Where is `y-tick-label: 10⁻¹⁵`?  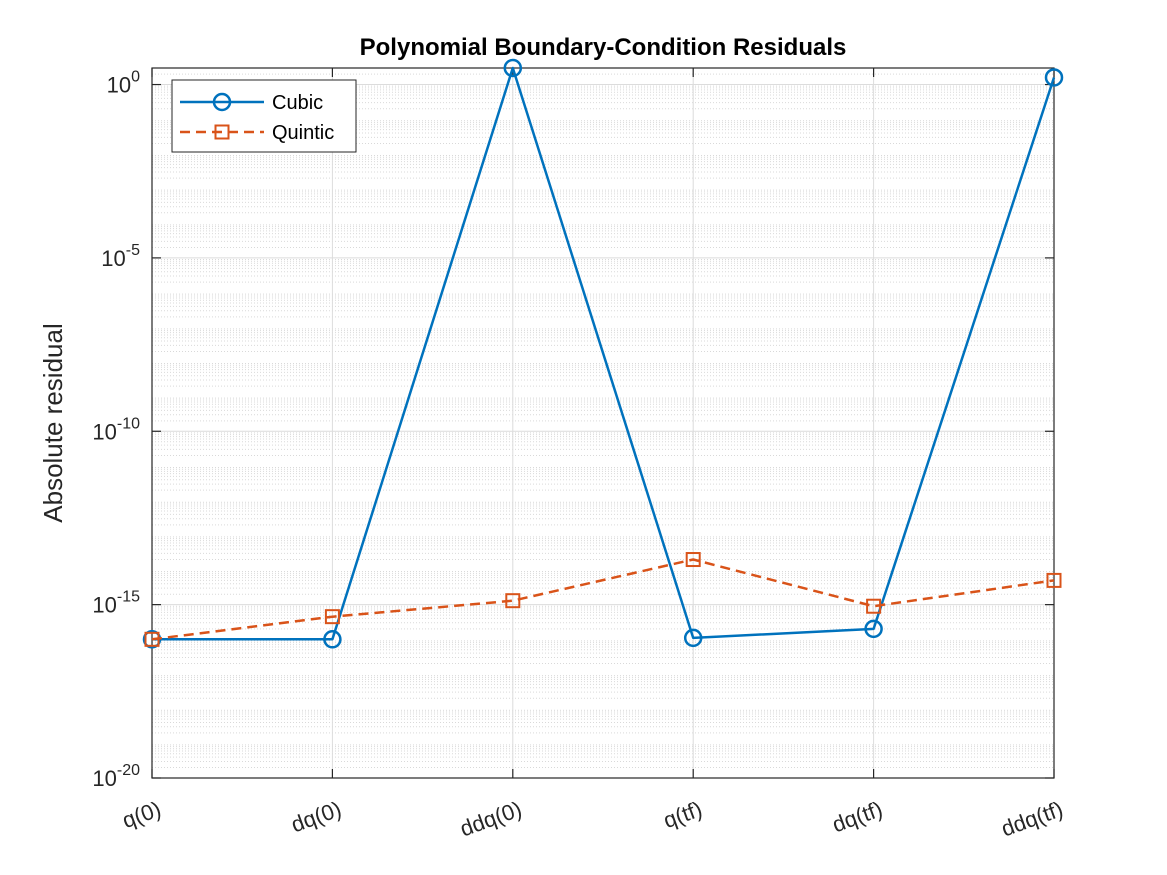
y-tick-label: 10⁻¹⁵ is located at coordinates (116, 603).